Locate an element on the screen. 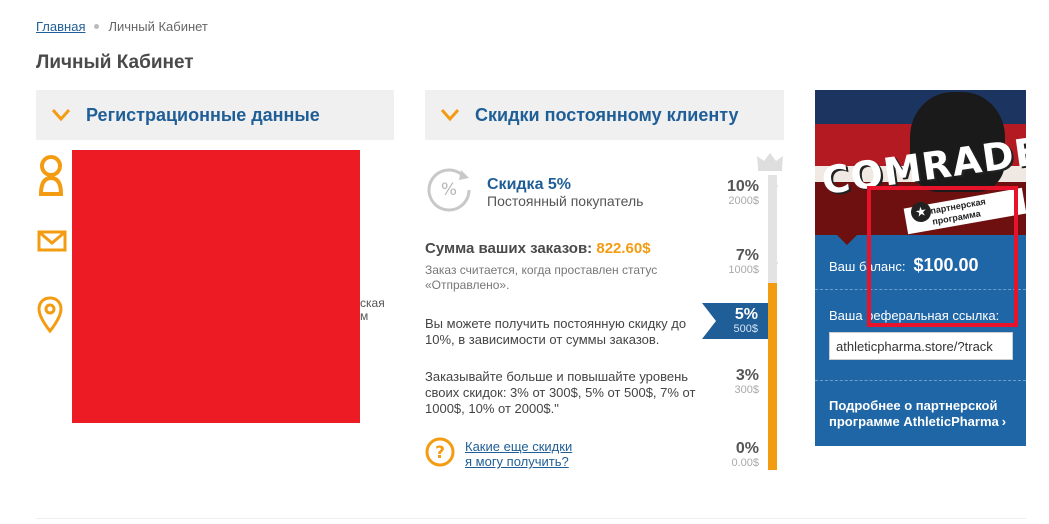 This screenshot has width=1049, height=524. level-amount: 0.00$ is located at coordinates (745, 463).